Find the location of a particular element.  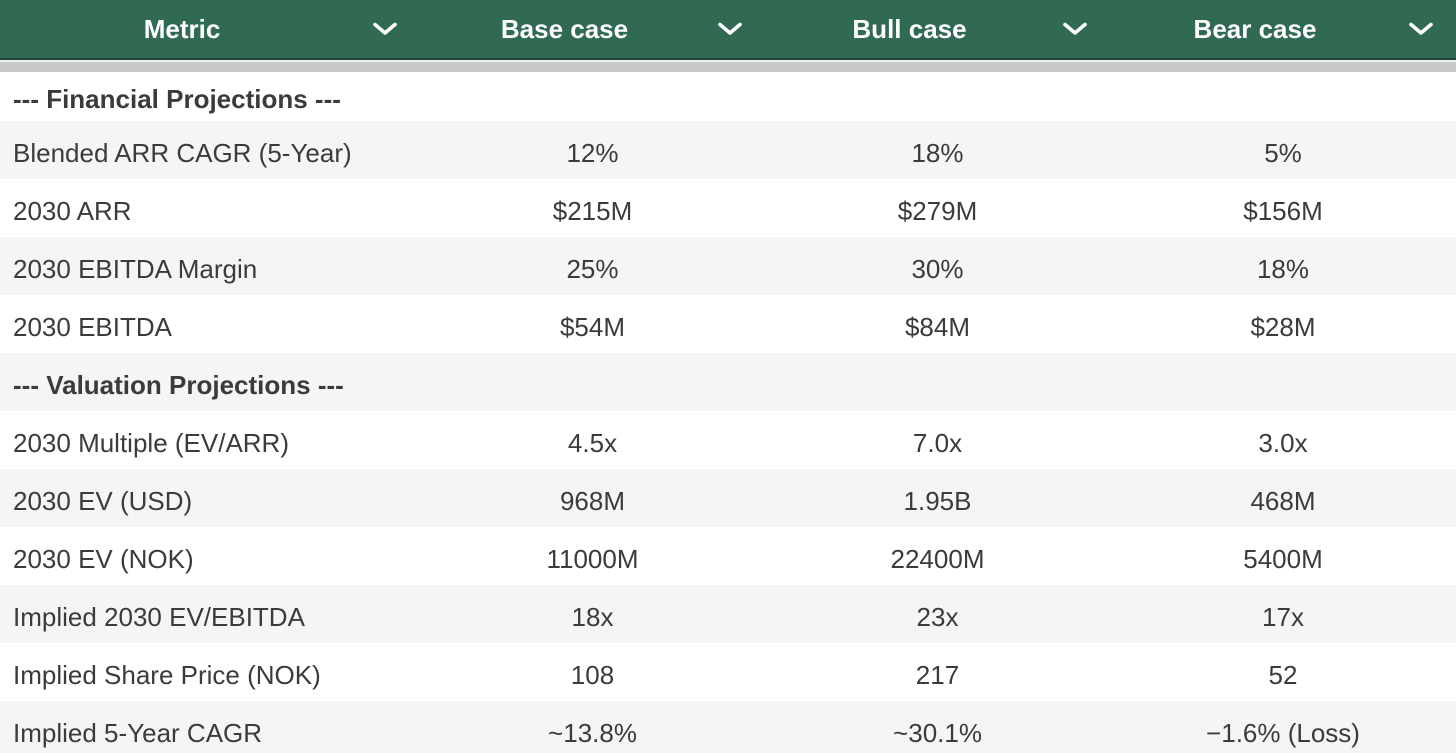

bear-case-cell: 52 is located at coordinates (1283, 674).